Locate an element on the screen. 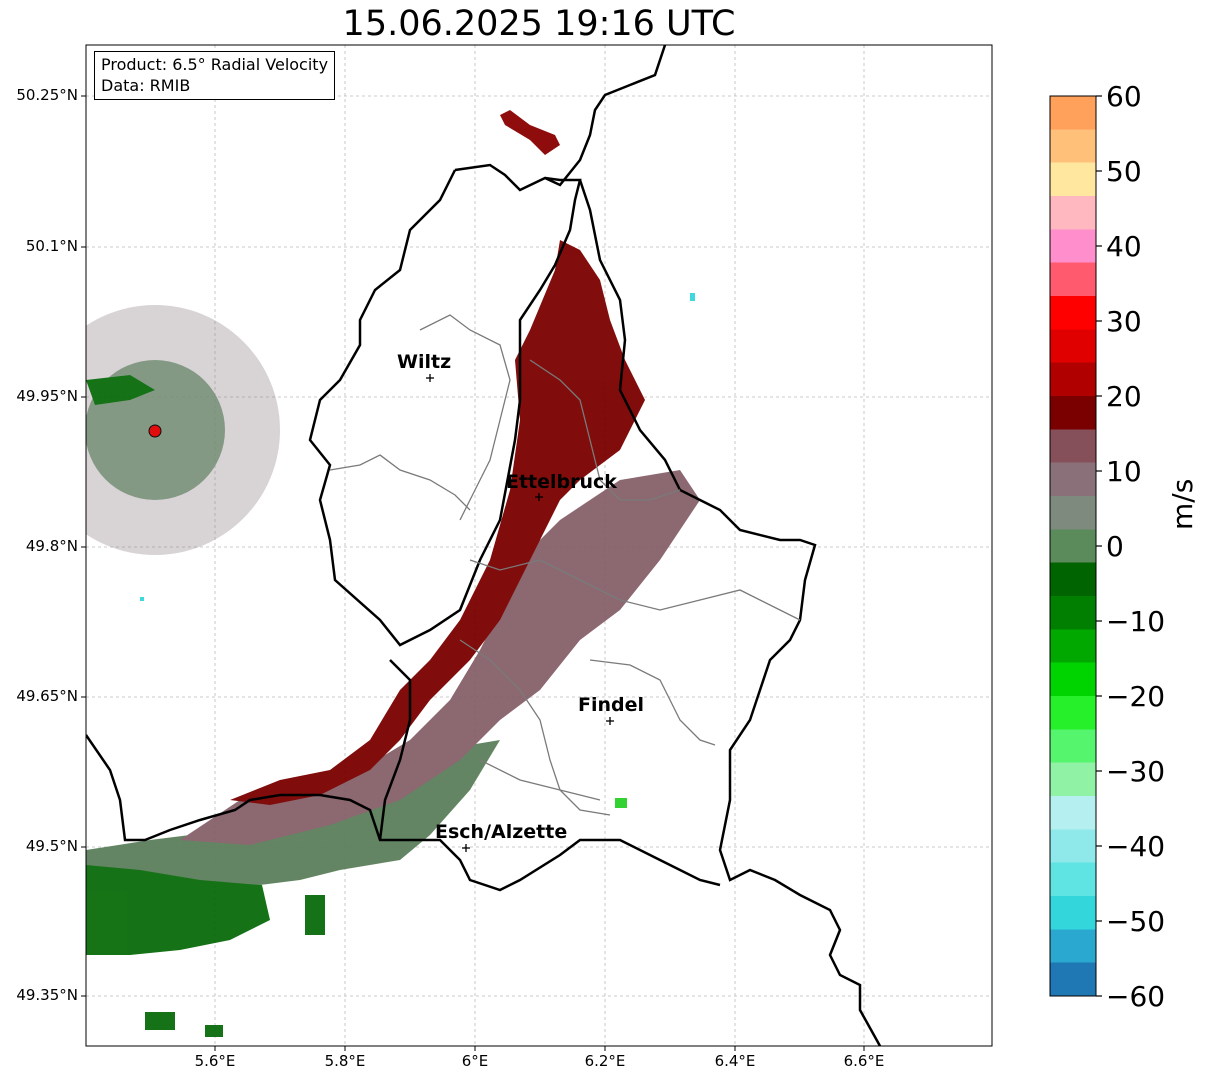 Image resolution: width=1207 pixels, height=1081 pixels. product-info-box: Product: 6.5° Radial Velocity Data: RMIB is located at coordinates (215, 75).